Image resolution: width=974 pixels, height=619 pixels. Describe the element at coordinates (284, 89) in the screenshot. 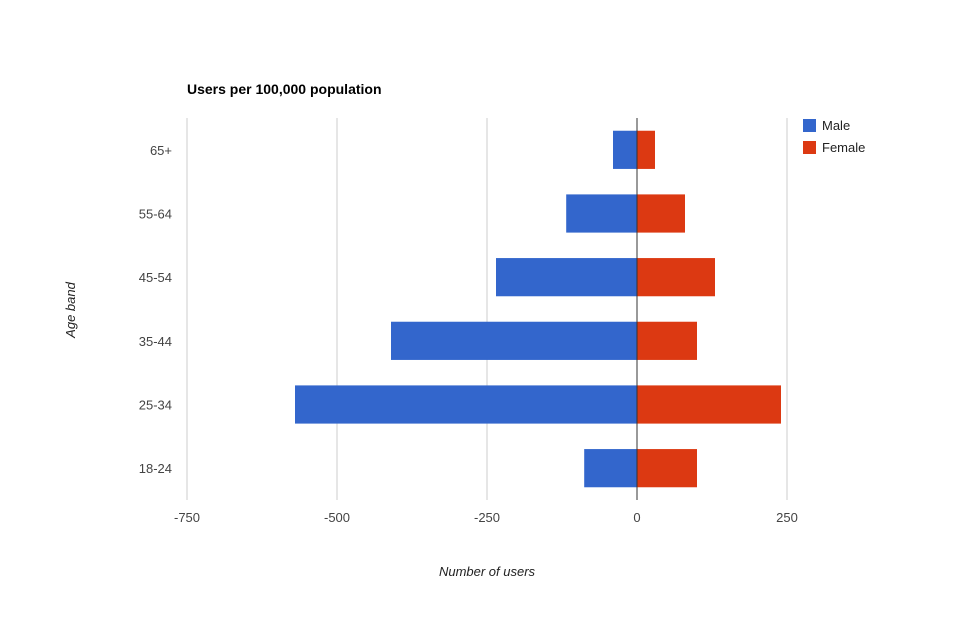

I see `chart-title: Users per 100,000 population` at that location.